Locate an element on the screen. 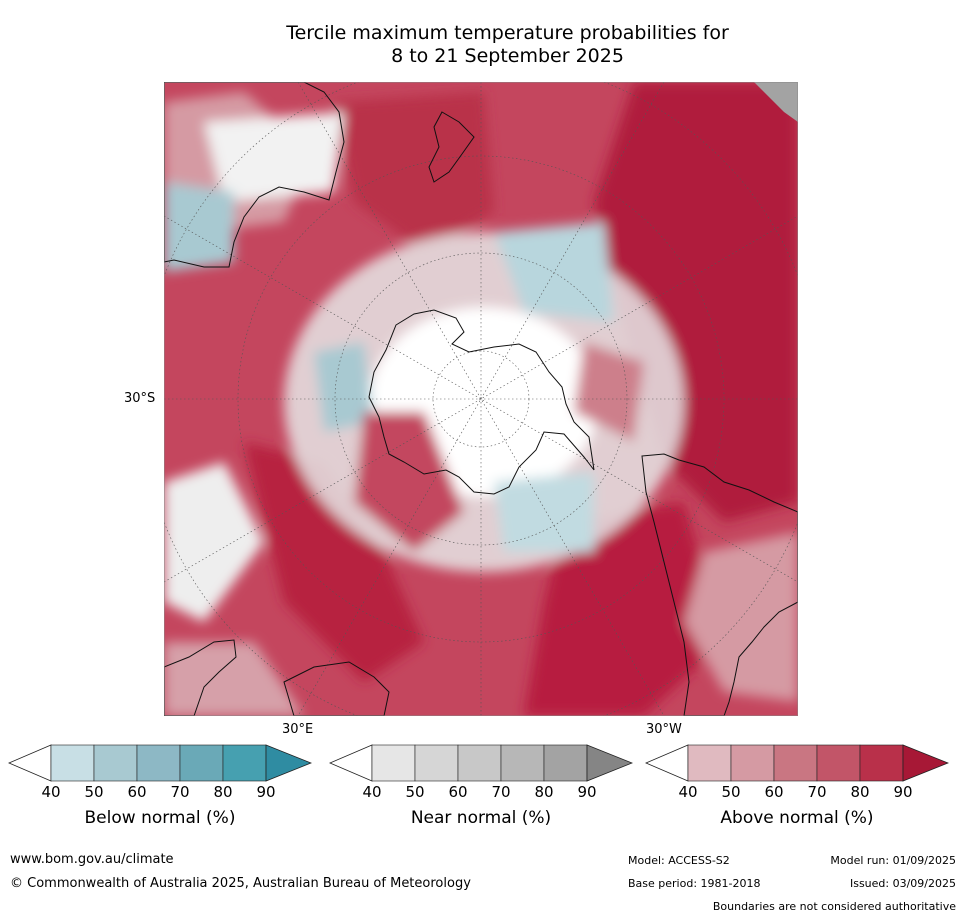  near-normal-corner is located at coordinates (776, 102).